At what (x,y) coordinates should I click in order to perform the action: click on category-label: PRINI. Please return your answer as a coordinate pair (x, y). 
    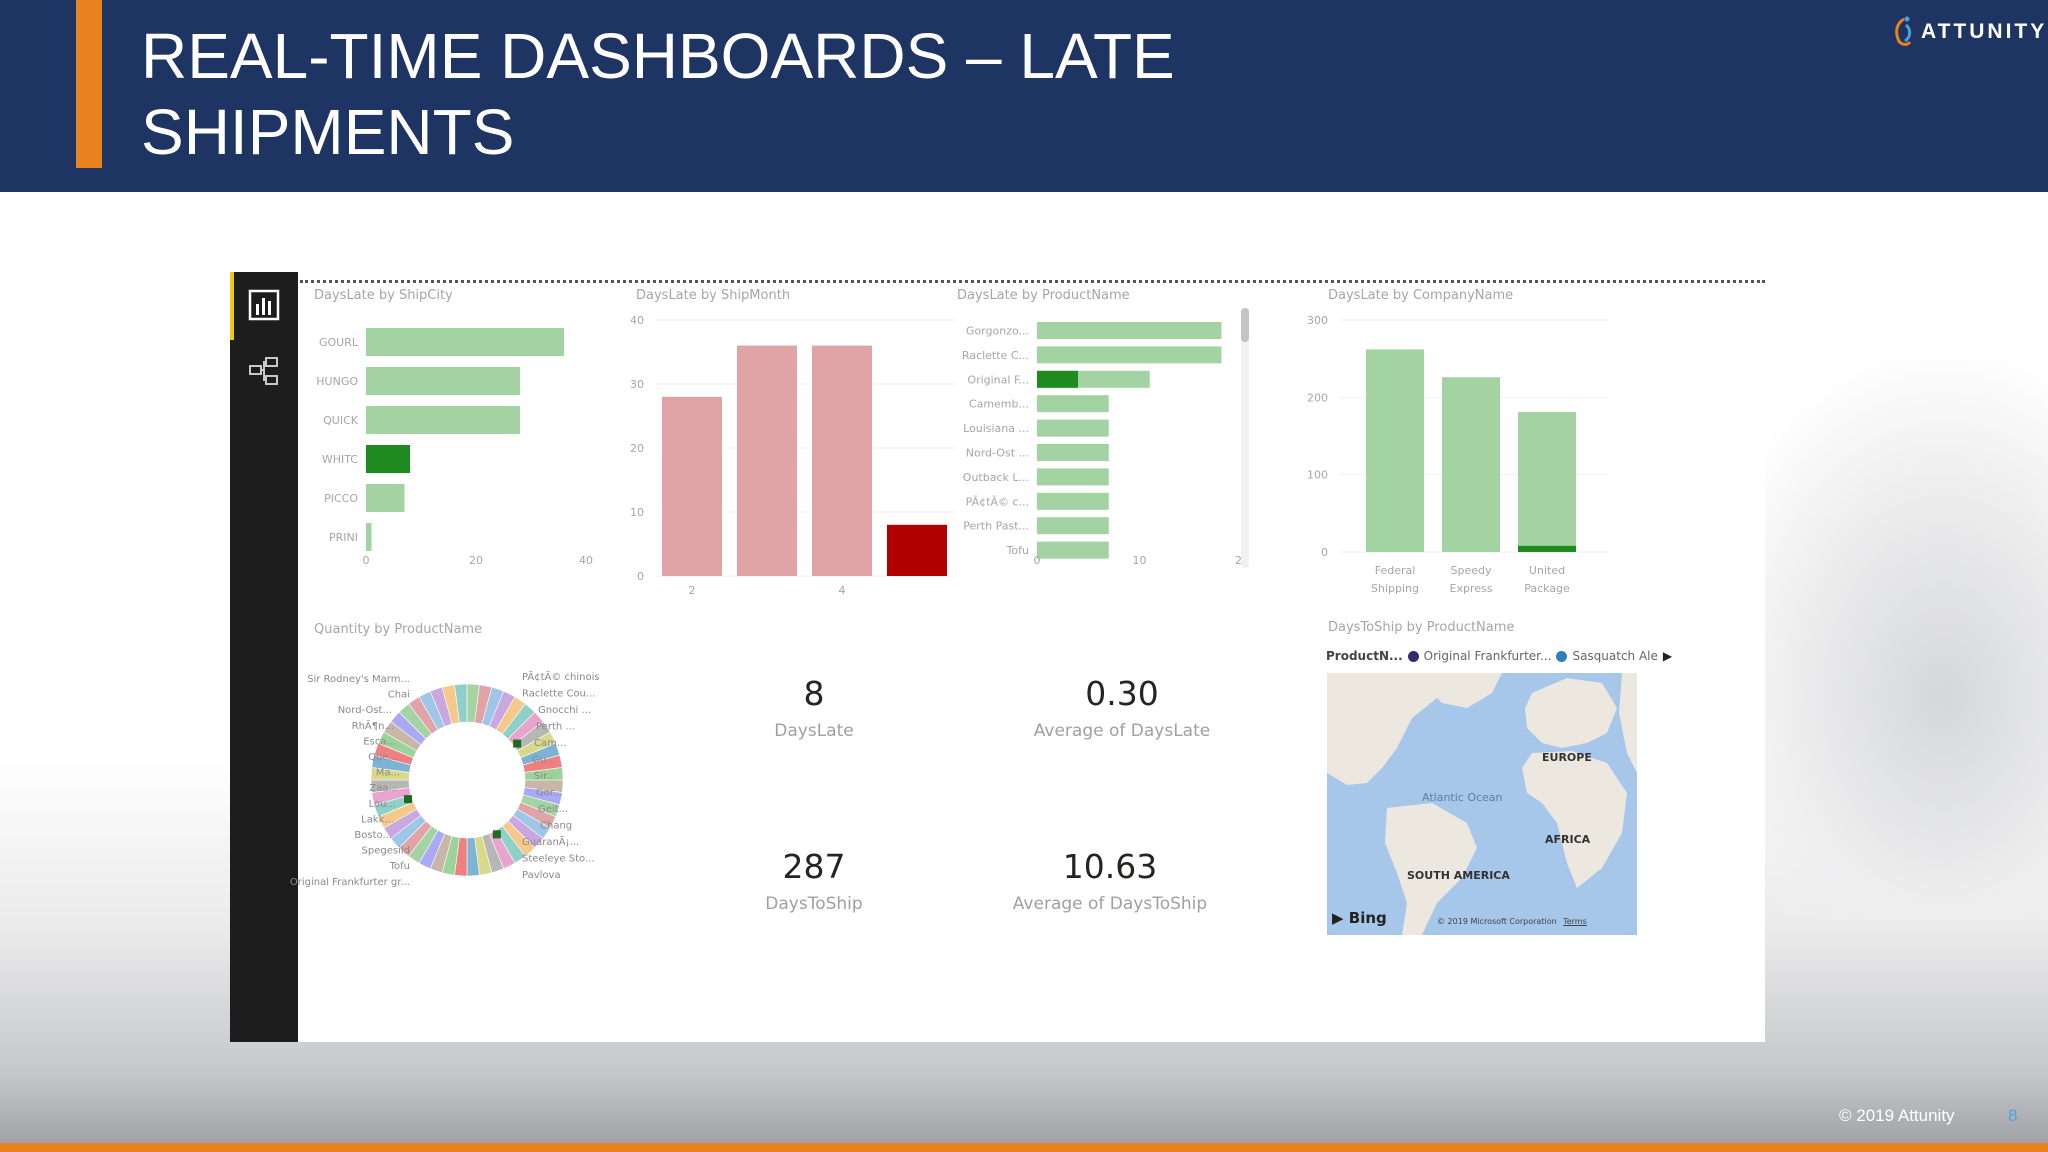
    Looking at the image, I should click on (343, 537).